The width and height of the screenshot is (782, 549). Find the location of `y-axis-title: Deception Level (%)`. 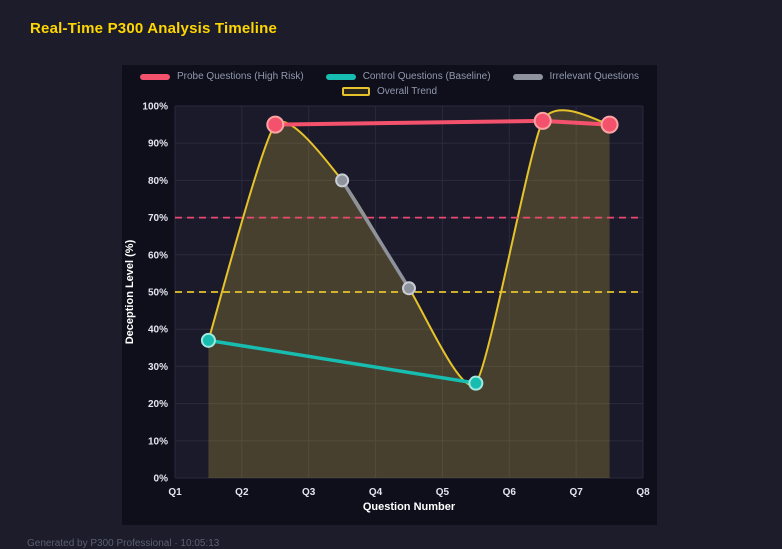

y-axis-title: Deception Level (%) is located at coordinates (130, 291).